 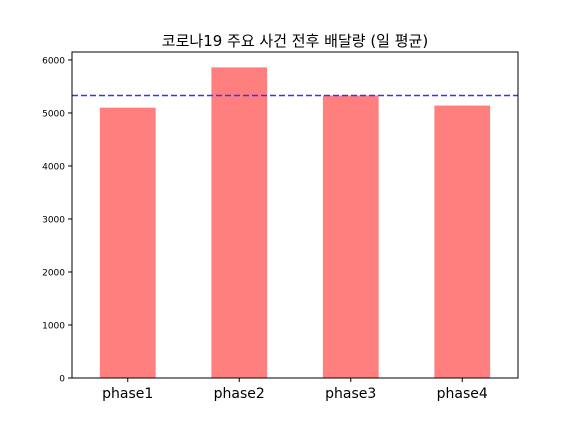 I want to click on x-tick-label-phase1: phase1, so click(x=127, y=394).